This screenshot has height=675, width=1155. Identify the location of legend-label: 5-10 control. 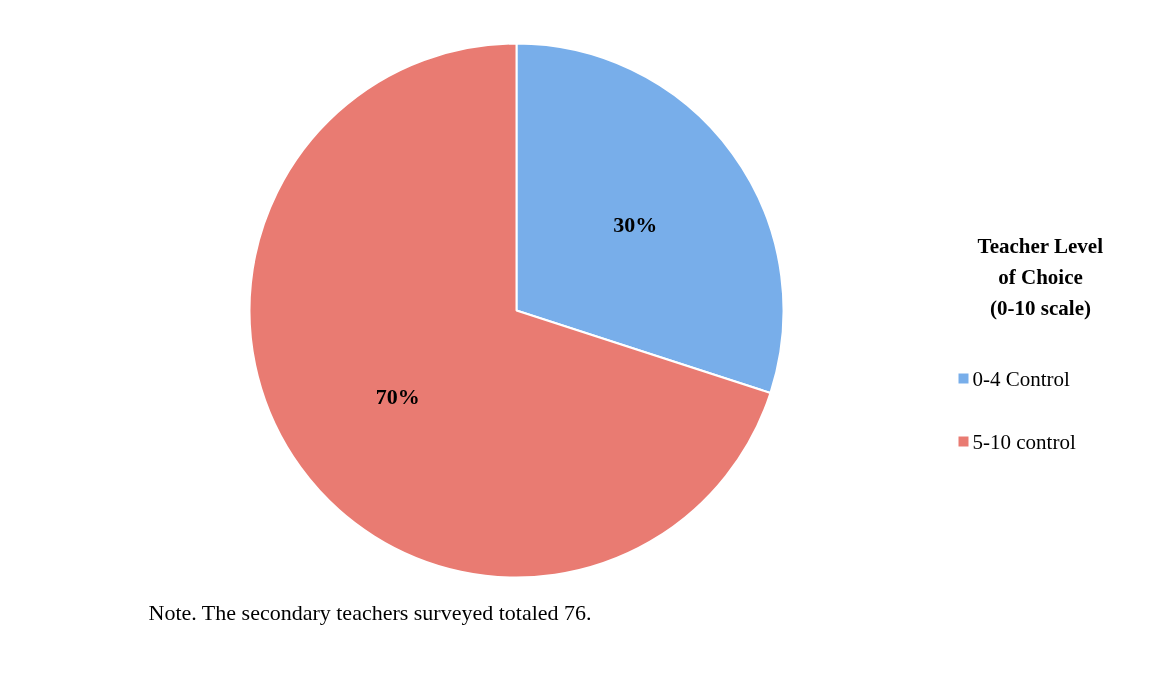
(1024, 441).